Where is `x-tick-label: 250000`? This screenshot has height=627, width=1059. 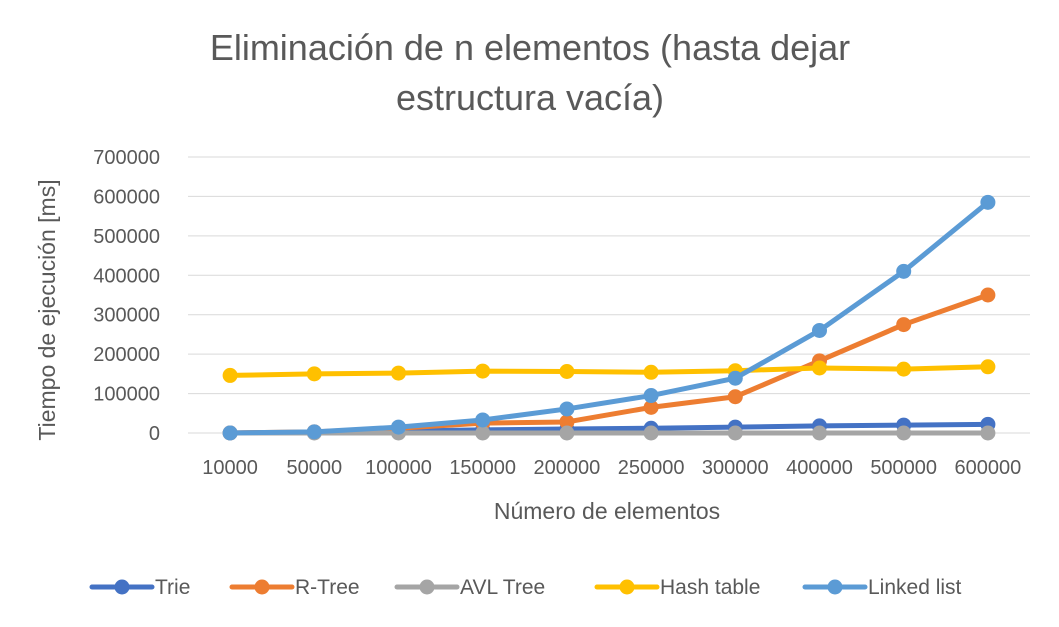 x-tick-label: 250000 is located at coordinates (651, 468).